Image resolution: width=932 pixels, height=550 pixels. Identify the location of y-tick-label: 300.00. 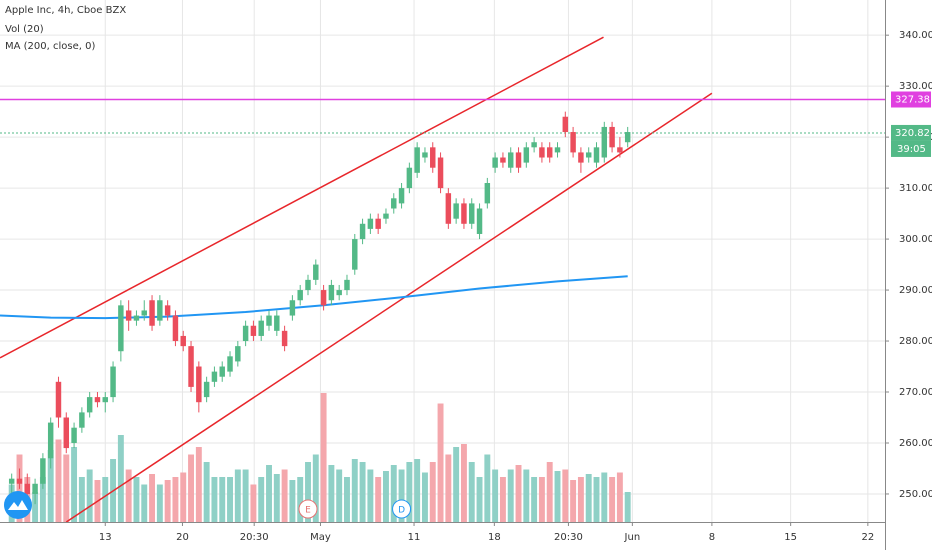
(915, 239).